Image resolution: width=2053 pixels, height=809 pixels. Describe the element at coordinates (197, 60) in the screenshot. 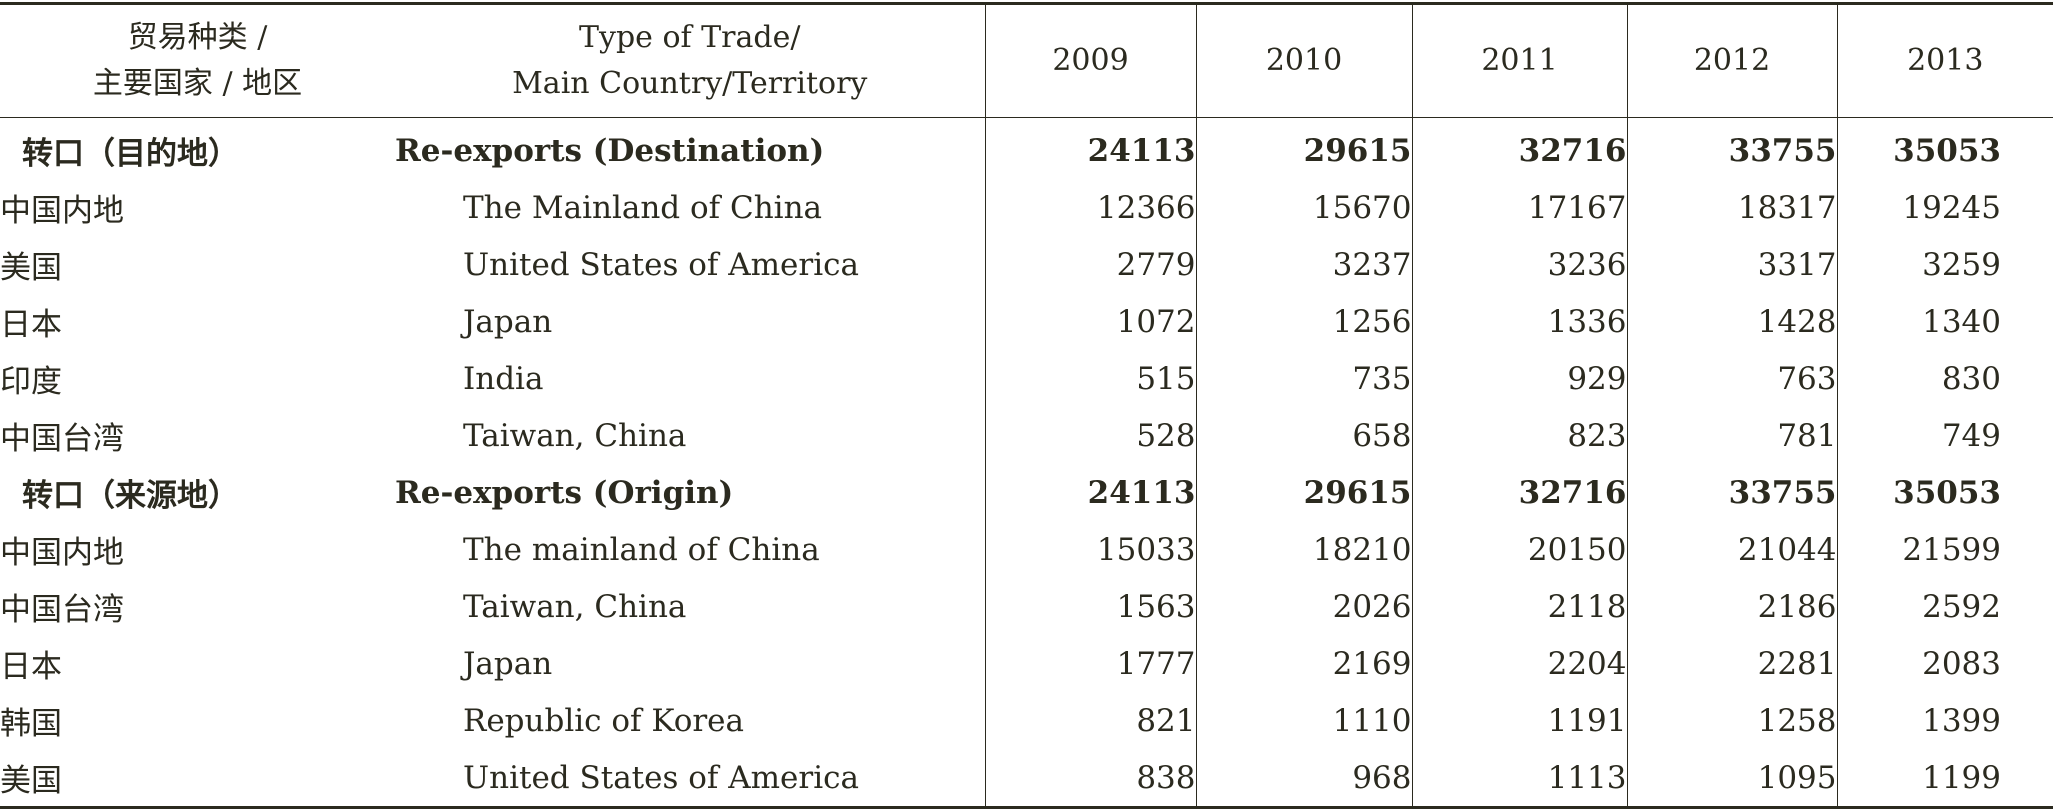

I see `header-cn-category: 贸易种类 / 主要国家 / 地区` at that location.